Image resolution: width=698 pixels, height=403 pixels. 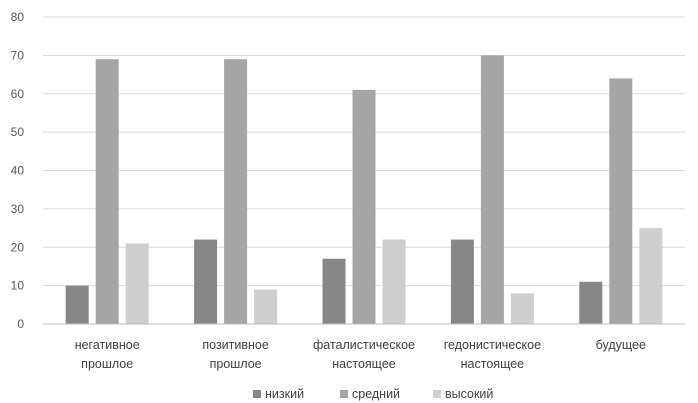 I want to click on x-tick-label: негативное, so click(x=107, y=345).